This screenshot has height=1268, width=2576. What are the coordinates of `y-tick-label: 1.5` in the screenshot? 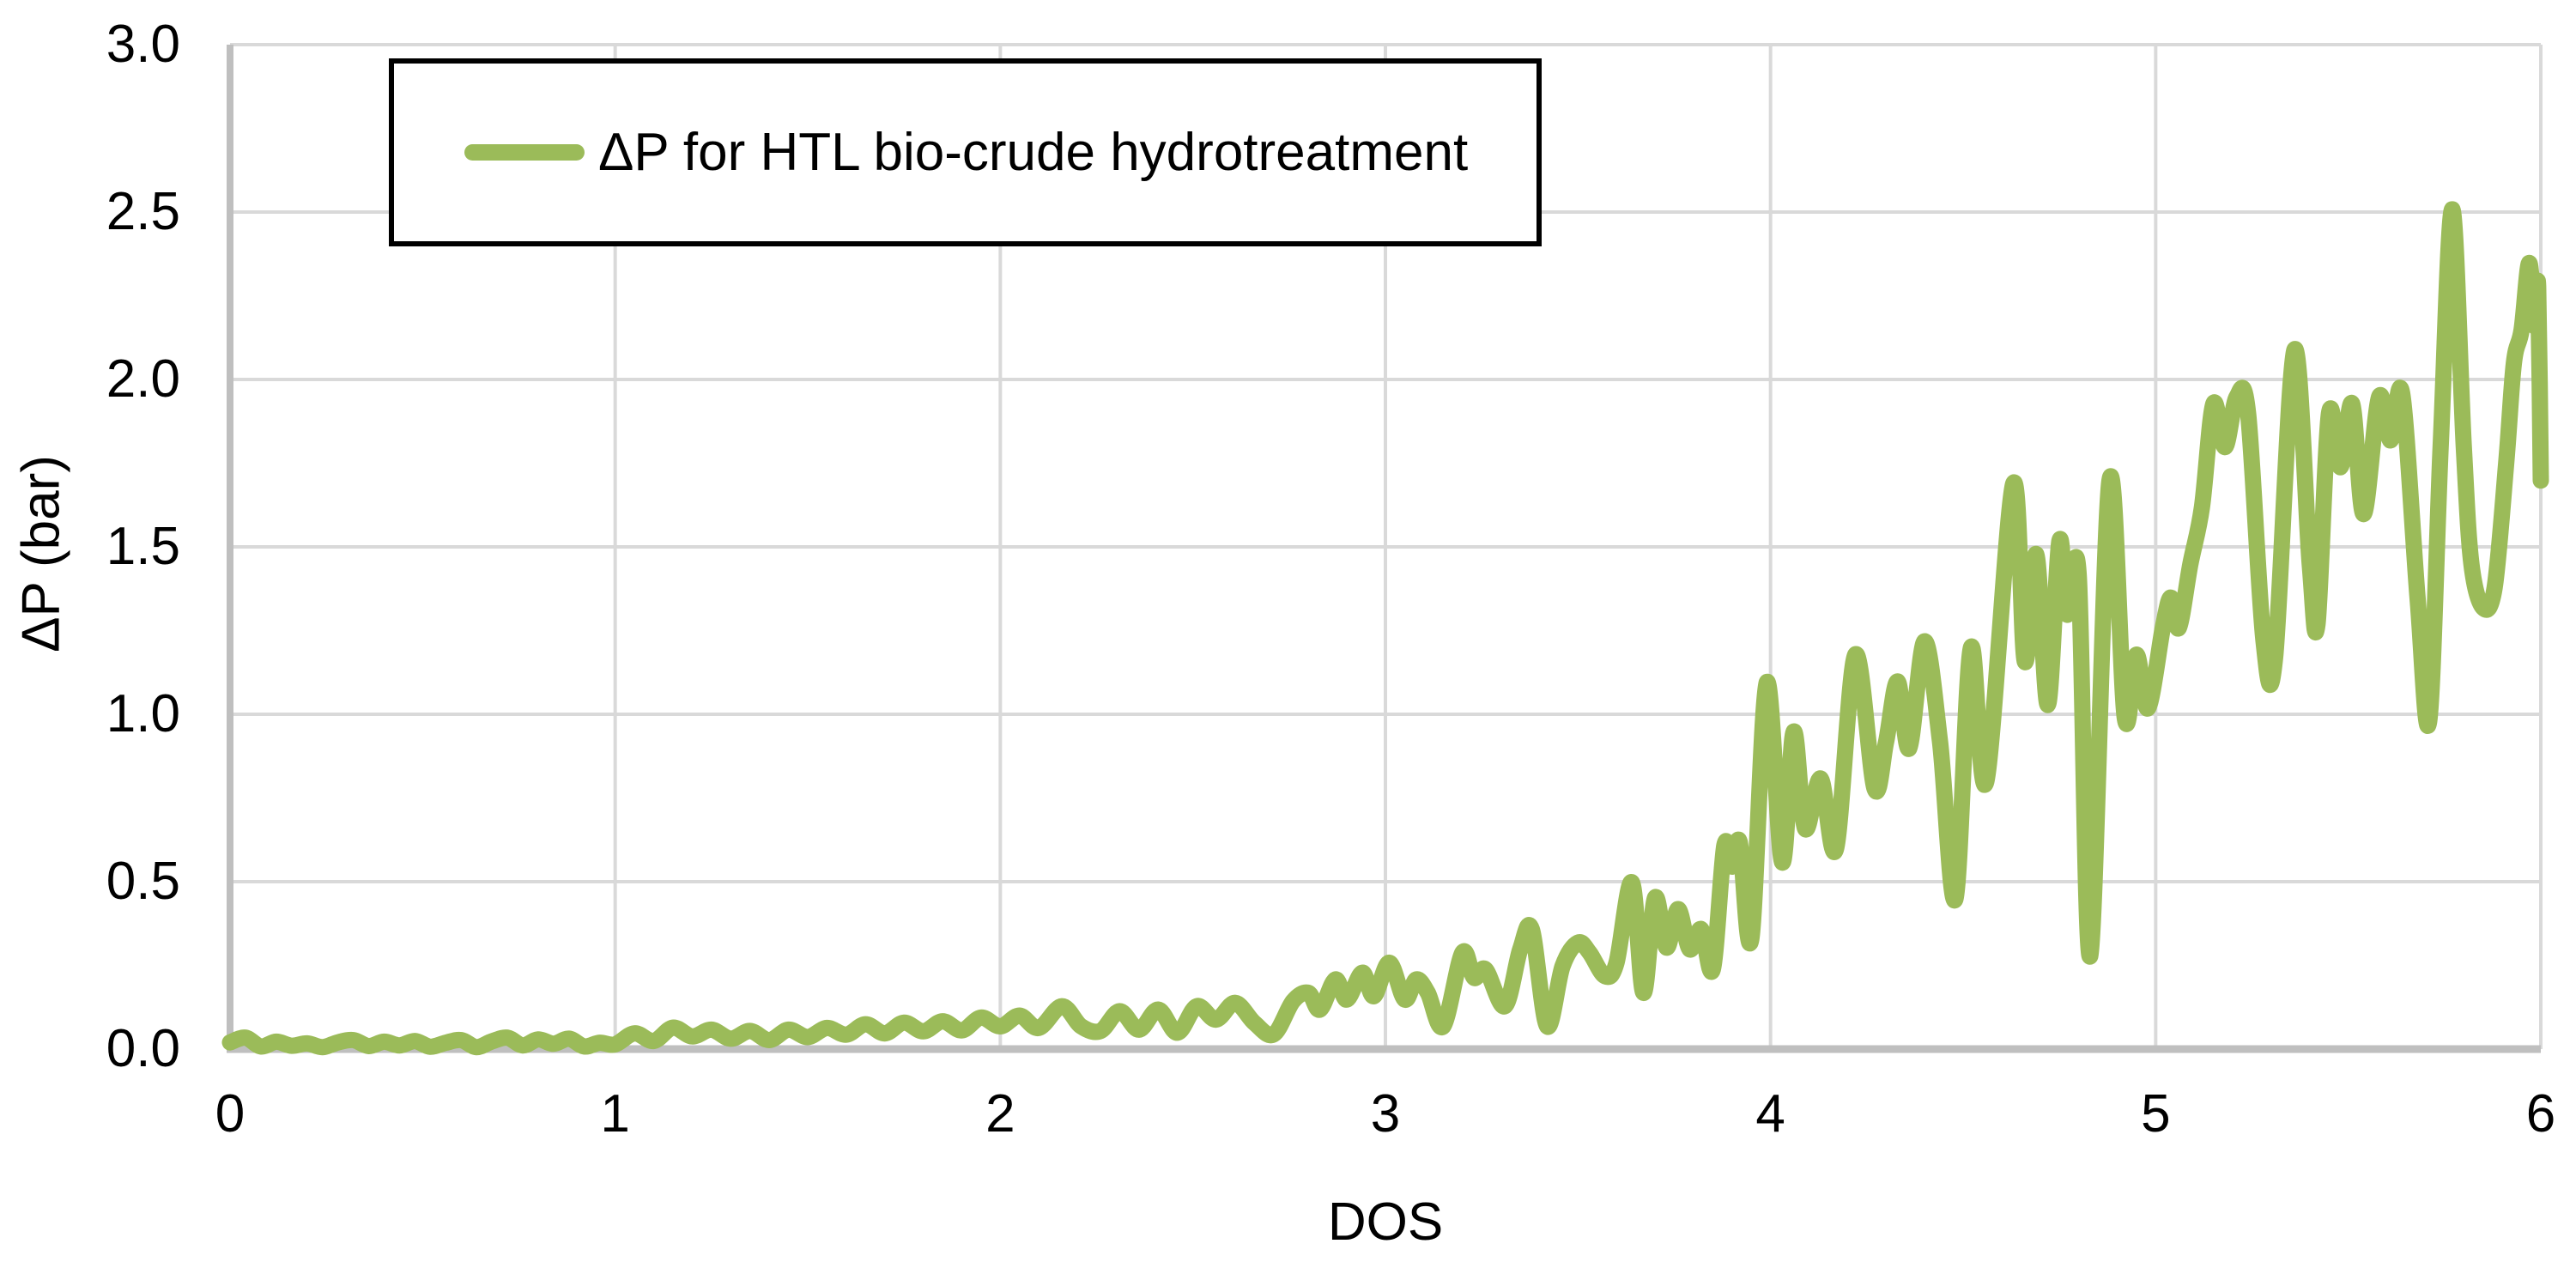 It's located at (143, 547).